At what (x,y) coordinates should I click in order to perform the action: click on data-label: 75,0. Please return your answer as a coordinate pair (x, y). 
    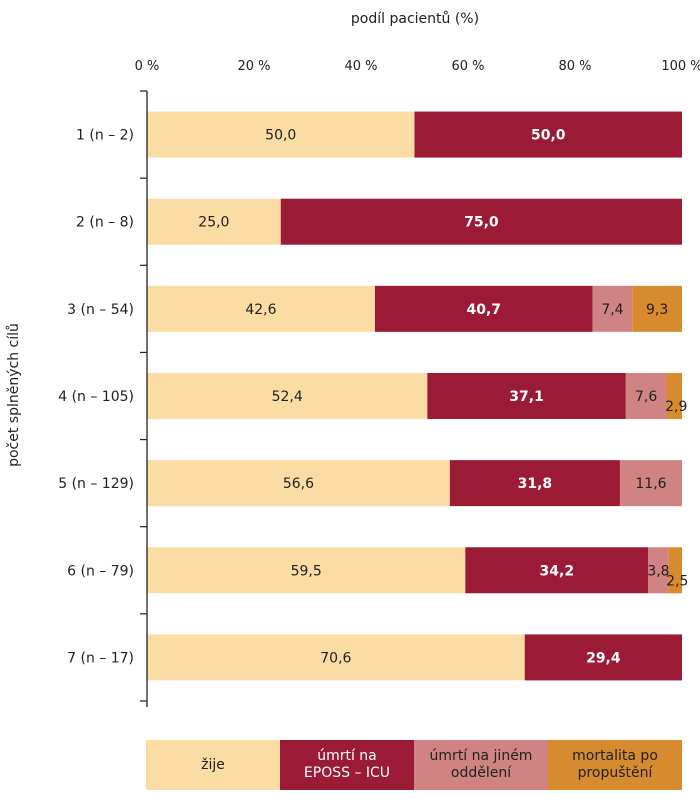
    Looking at the image, I should click on (481, 223).